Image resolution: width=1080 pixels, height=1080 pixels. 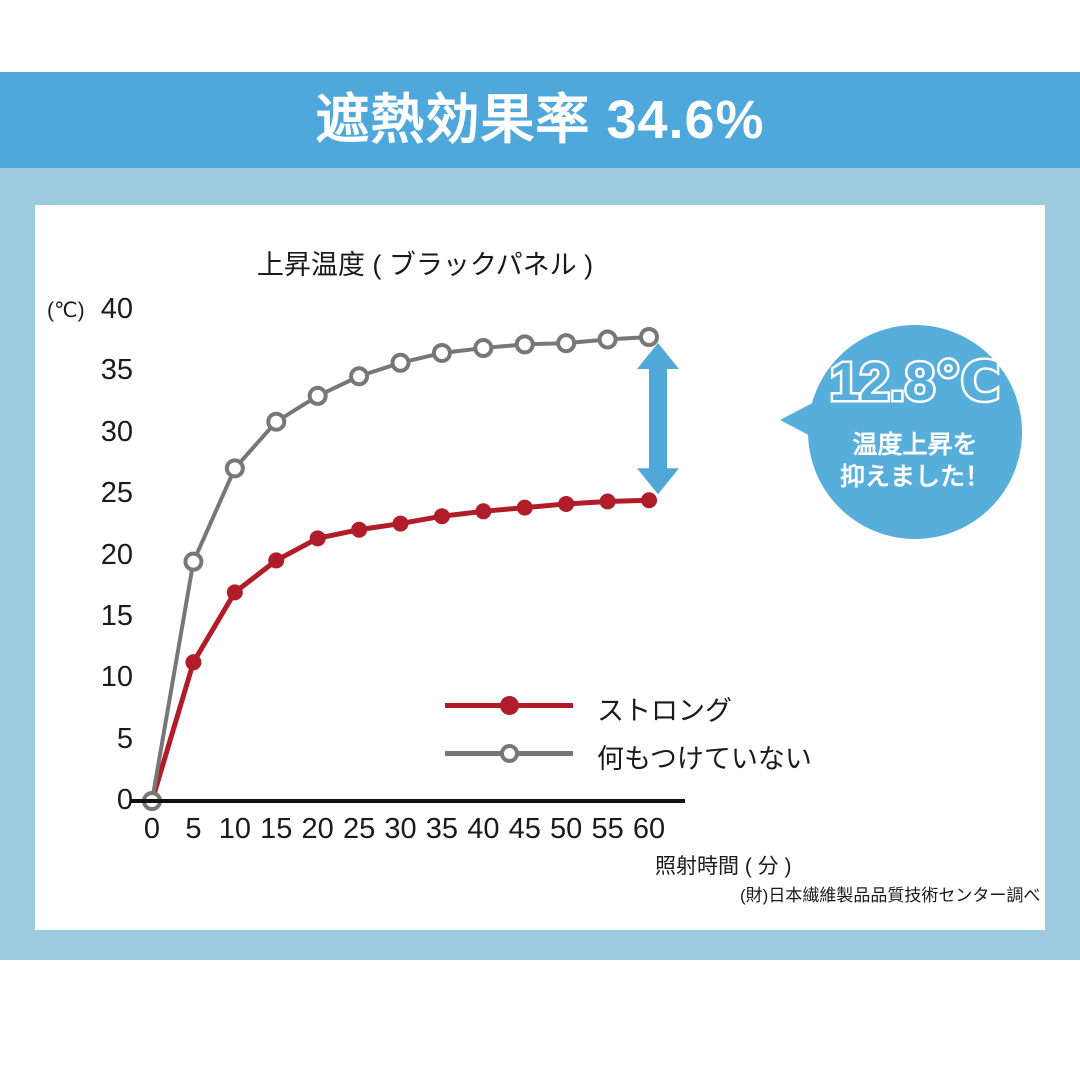 What do you see at coordinates (400, 829) in the screenshot?
I see `x-tick-label: 30` at bounding box center [400, 829].